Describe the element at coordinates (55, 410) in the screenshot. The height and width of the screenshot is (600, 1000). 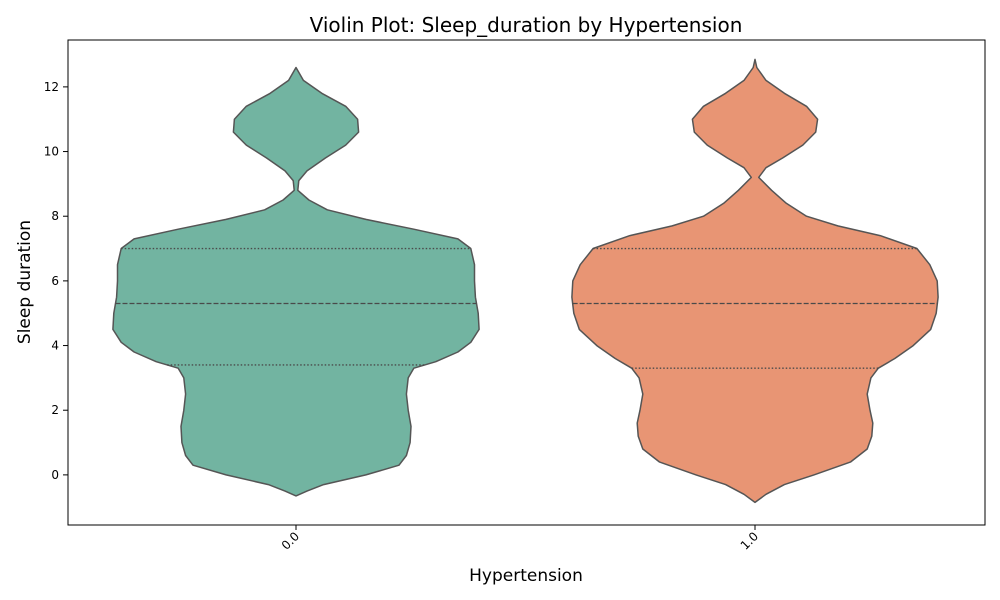
I see `y-tick-label: 2` at that location.